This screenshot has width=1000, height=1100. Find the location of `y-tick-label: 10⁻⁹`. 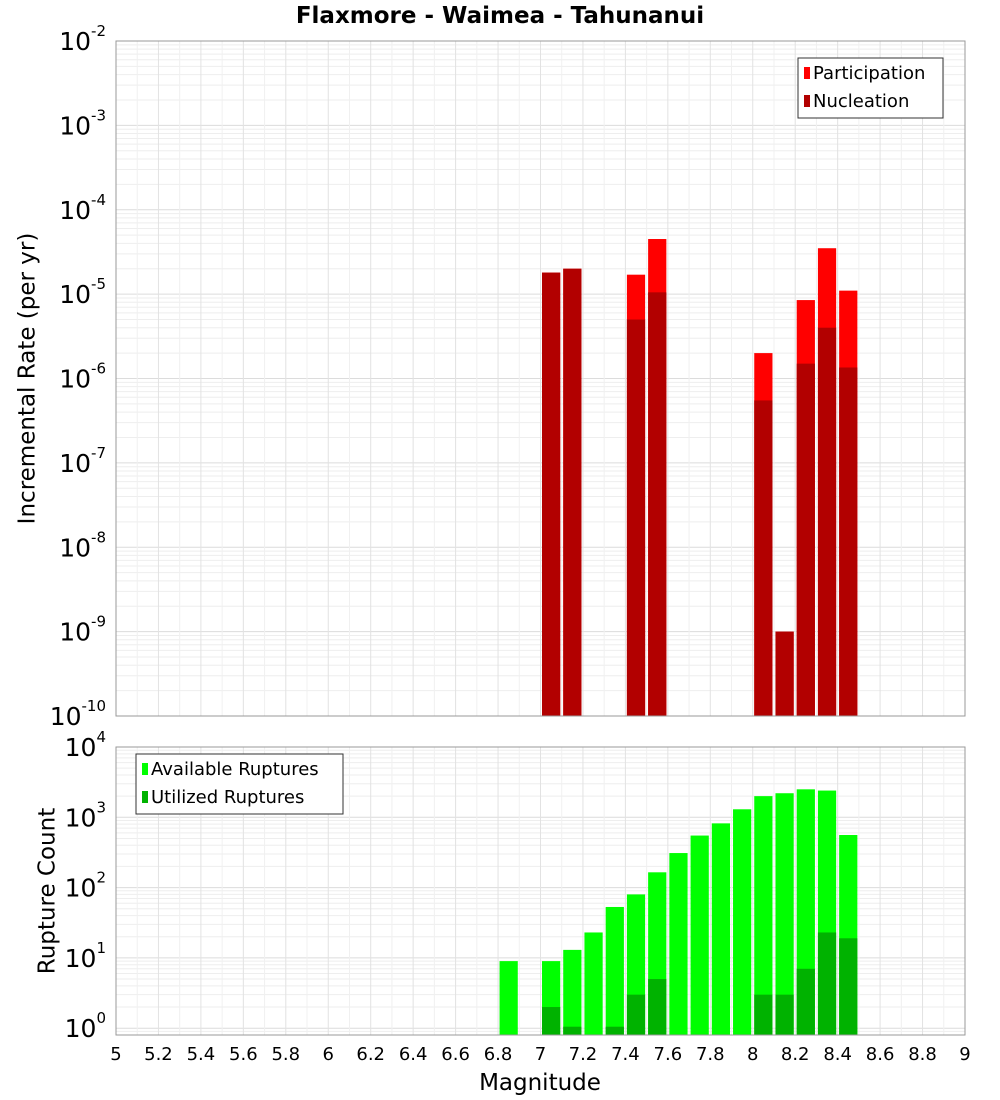

y-tick-label: 10⁻⁹ is located at coordinates (82, 630).